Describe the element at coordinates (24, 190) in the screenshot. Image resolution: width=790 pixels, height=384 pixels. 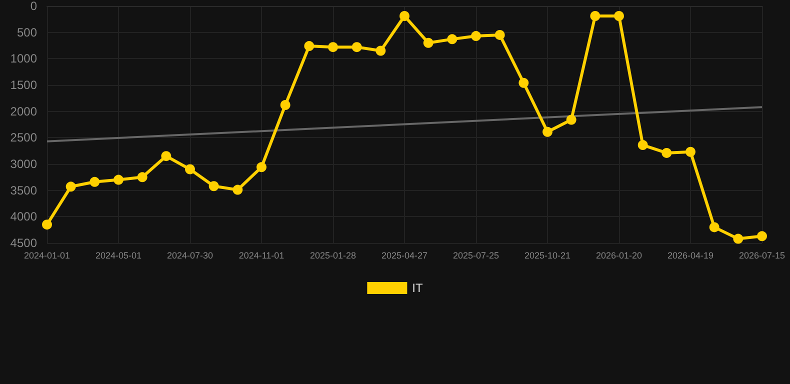
I see `y-tick-label: 3500` at that location.